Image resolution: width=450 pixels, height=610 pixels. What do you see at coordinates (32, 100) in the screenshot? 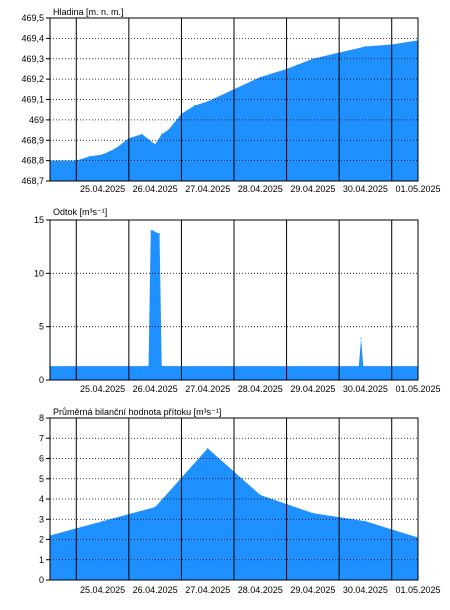
I see `y-tick-label: 469,1` at bounding box center [32, 100].